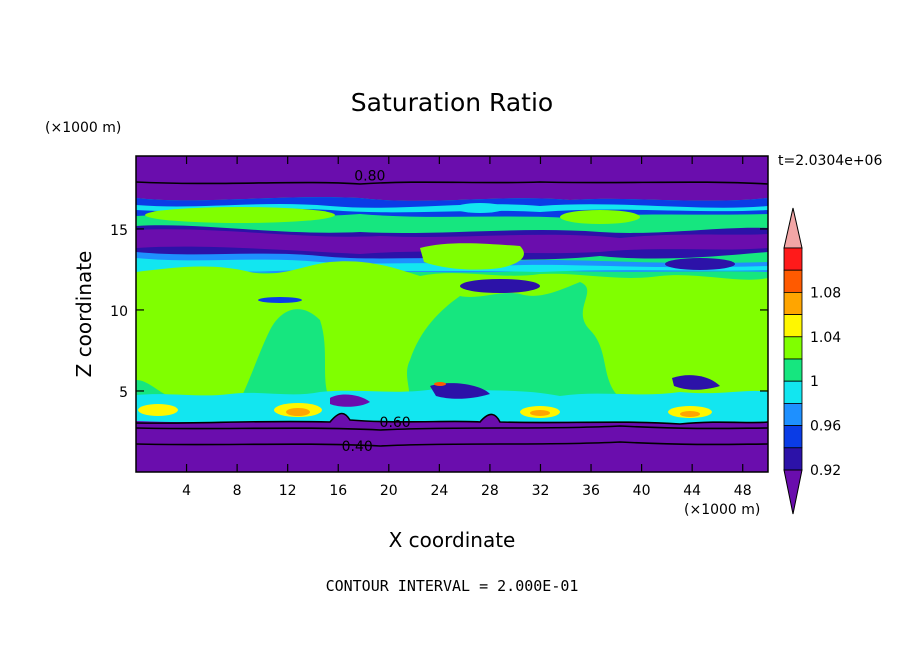 The image size is (904, 654). What do you see at coordinates (825, 427) in the screenshot?
I see `colorbar-label: 0.96` at bounding box center [825, 427].